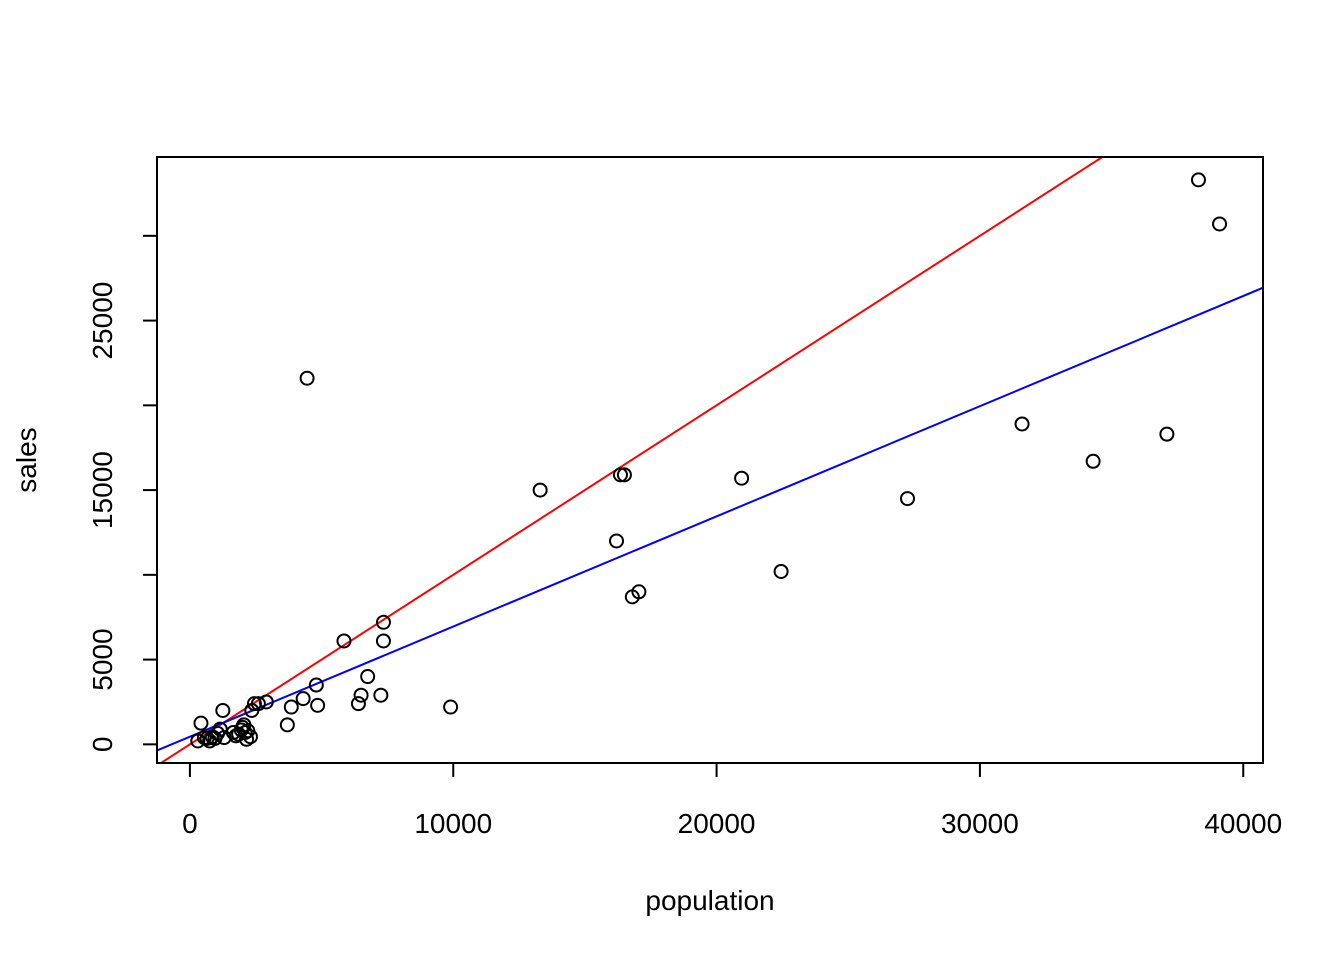 This screenshot has height=960, width=1344. Describe the element at coordinates (122, 493) in the screenshot. I see `y-axis: 0 5000 15000 25000` at that location.